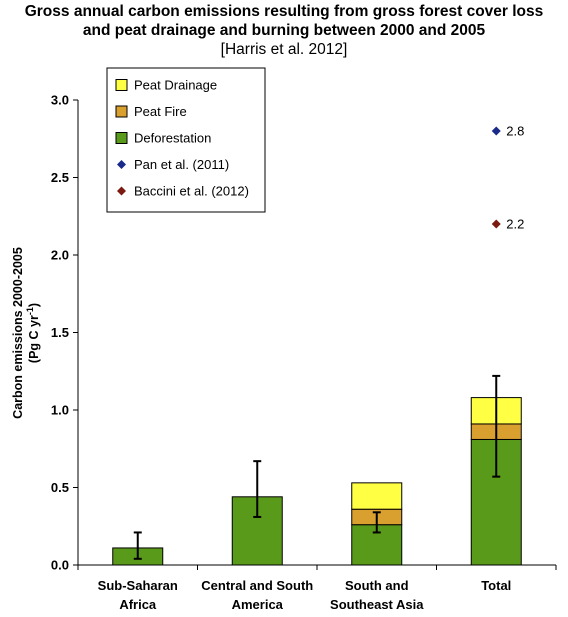 This screenshot has width=568, height=617. I want to click on legend-label: Deforestation, so click(172, 138).